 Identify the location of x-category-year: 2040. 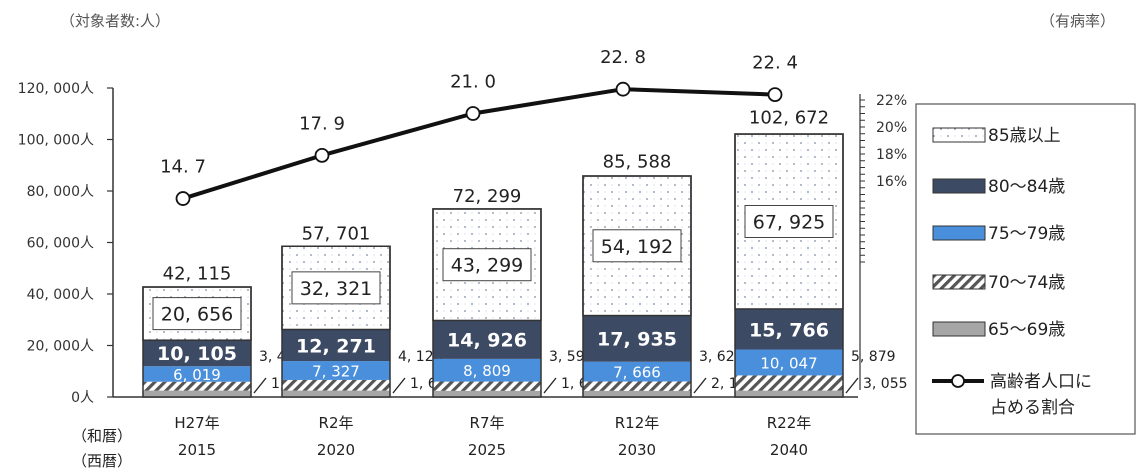
(789, 450).